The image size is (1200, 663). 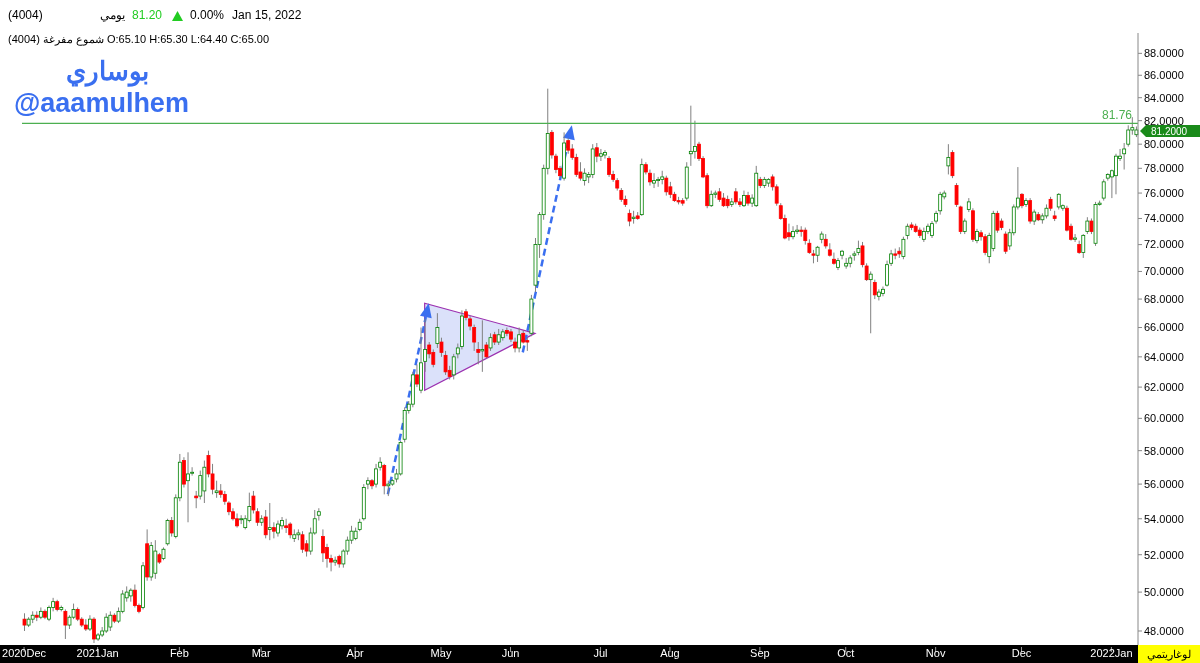 I want to click on ref-line-label: 81.76, so click(x=1117, y=115).